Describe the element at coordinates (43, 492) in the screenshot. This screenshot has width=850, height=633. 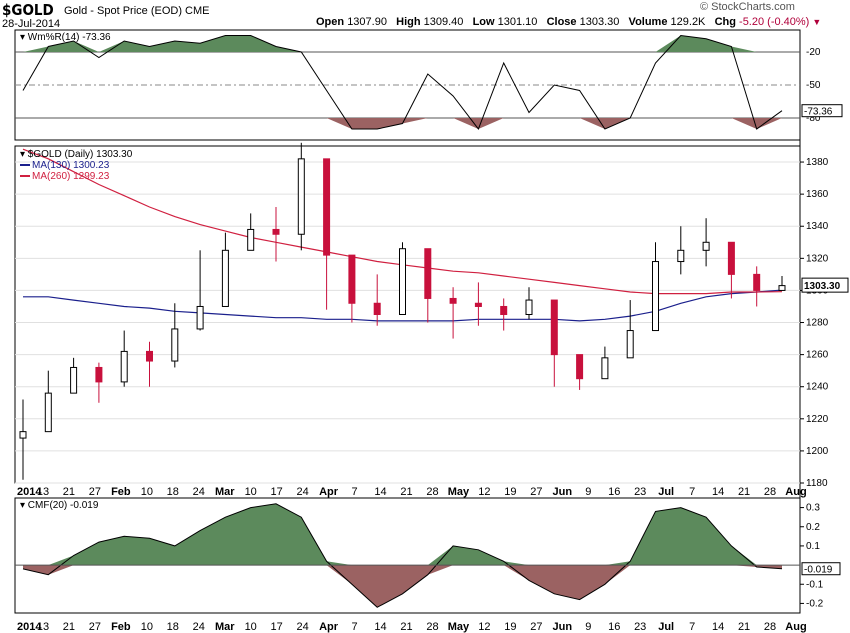
I see `x-axis-label: 13` at that location.